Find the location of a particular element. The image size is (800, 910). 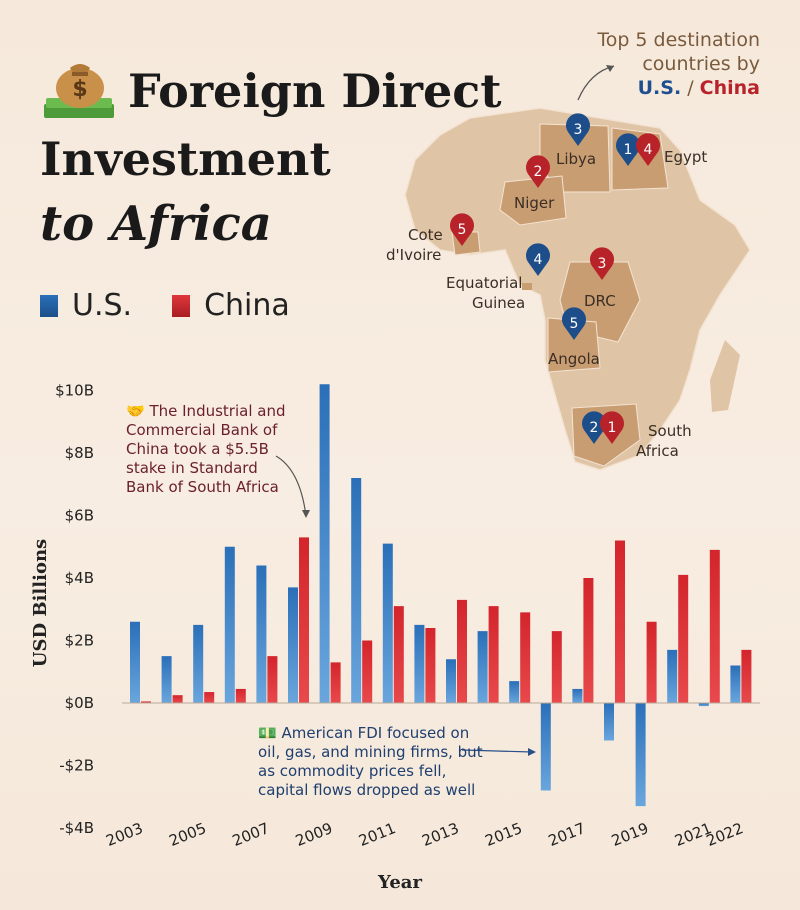

top5-line2: countries by is located at coordinates (701, 64).